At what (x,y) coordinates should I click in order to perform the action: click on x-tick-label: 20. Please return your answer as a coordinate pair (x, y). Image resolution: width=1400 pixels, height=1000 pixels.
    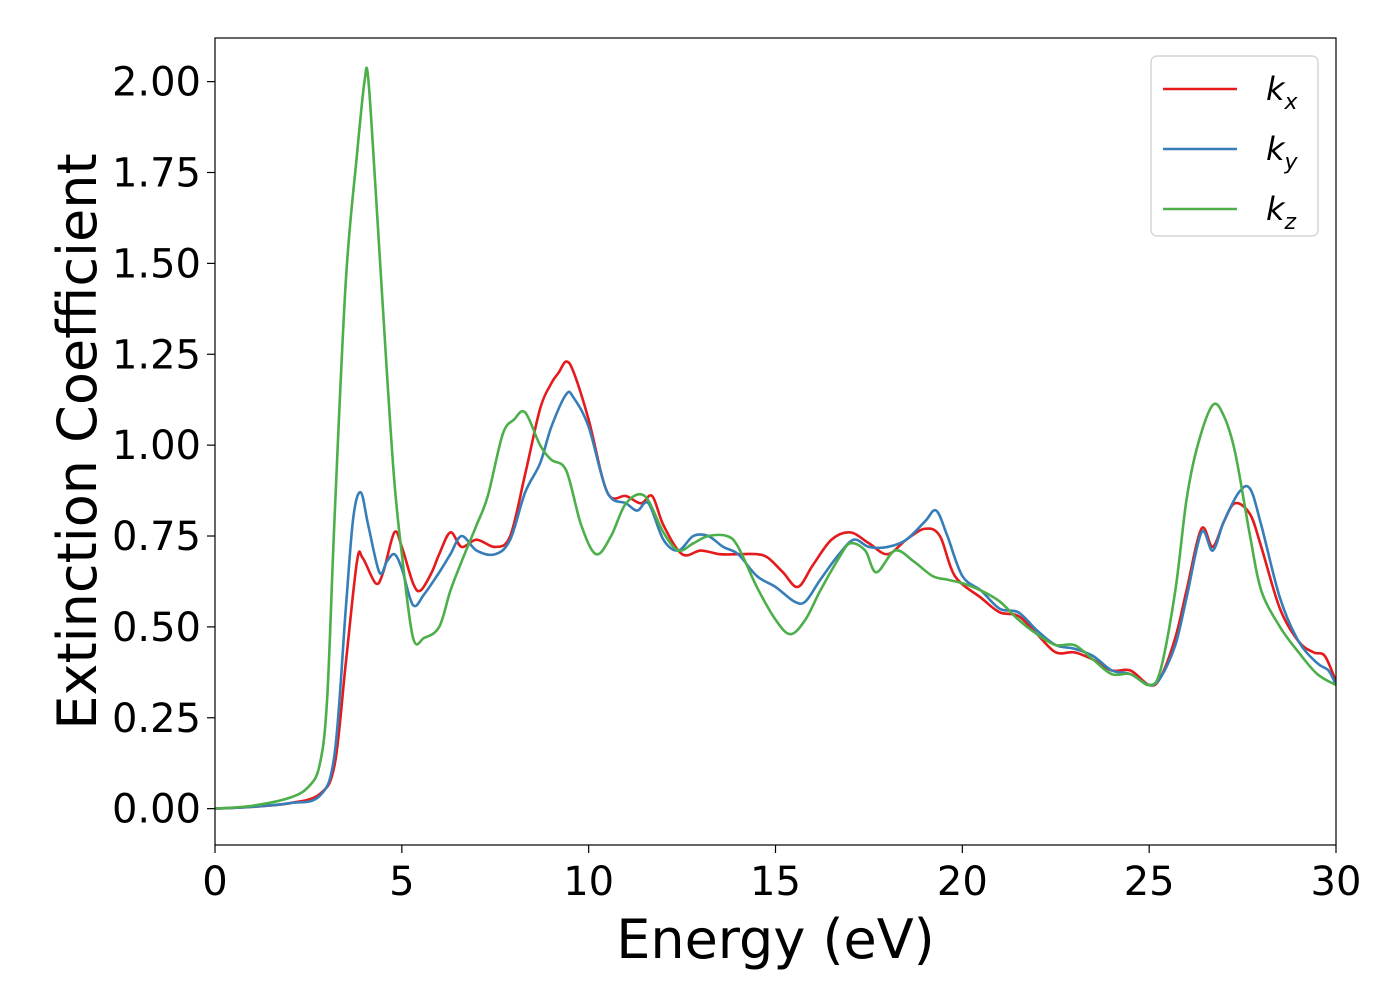
    Looking at the image, I should click on (962, 882).